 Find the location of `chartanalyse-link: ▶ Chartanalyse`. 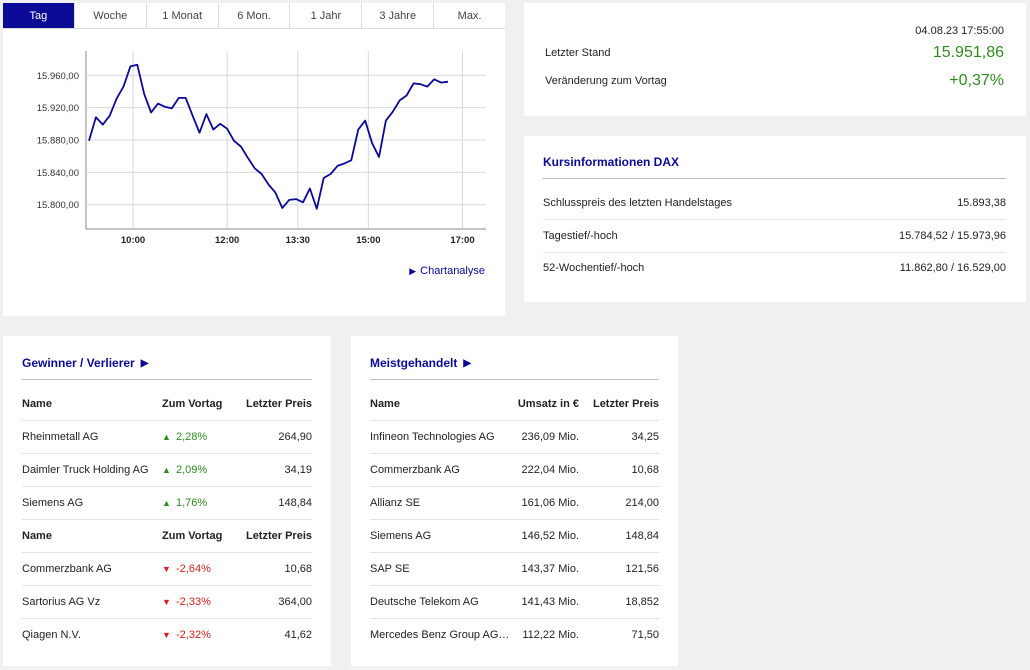

chartanalyse-link: ▶ Chartanalyse is located at coordinates (447, 271).